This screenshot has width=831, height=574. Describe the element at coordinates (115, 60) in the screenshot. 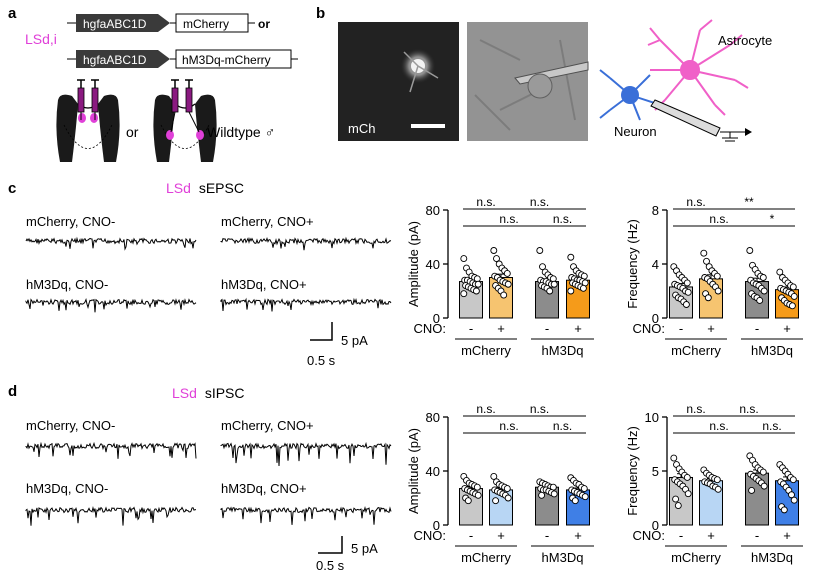

I see `promoter-label: hgfaABC1D` at that location.